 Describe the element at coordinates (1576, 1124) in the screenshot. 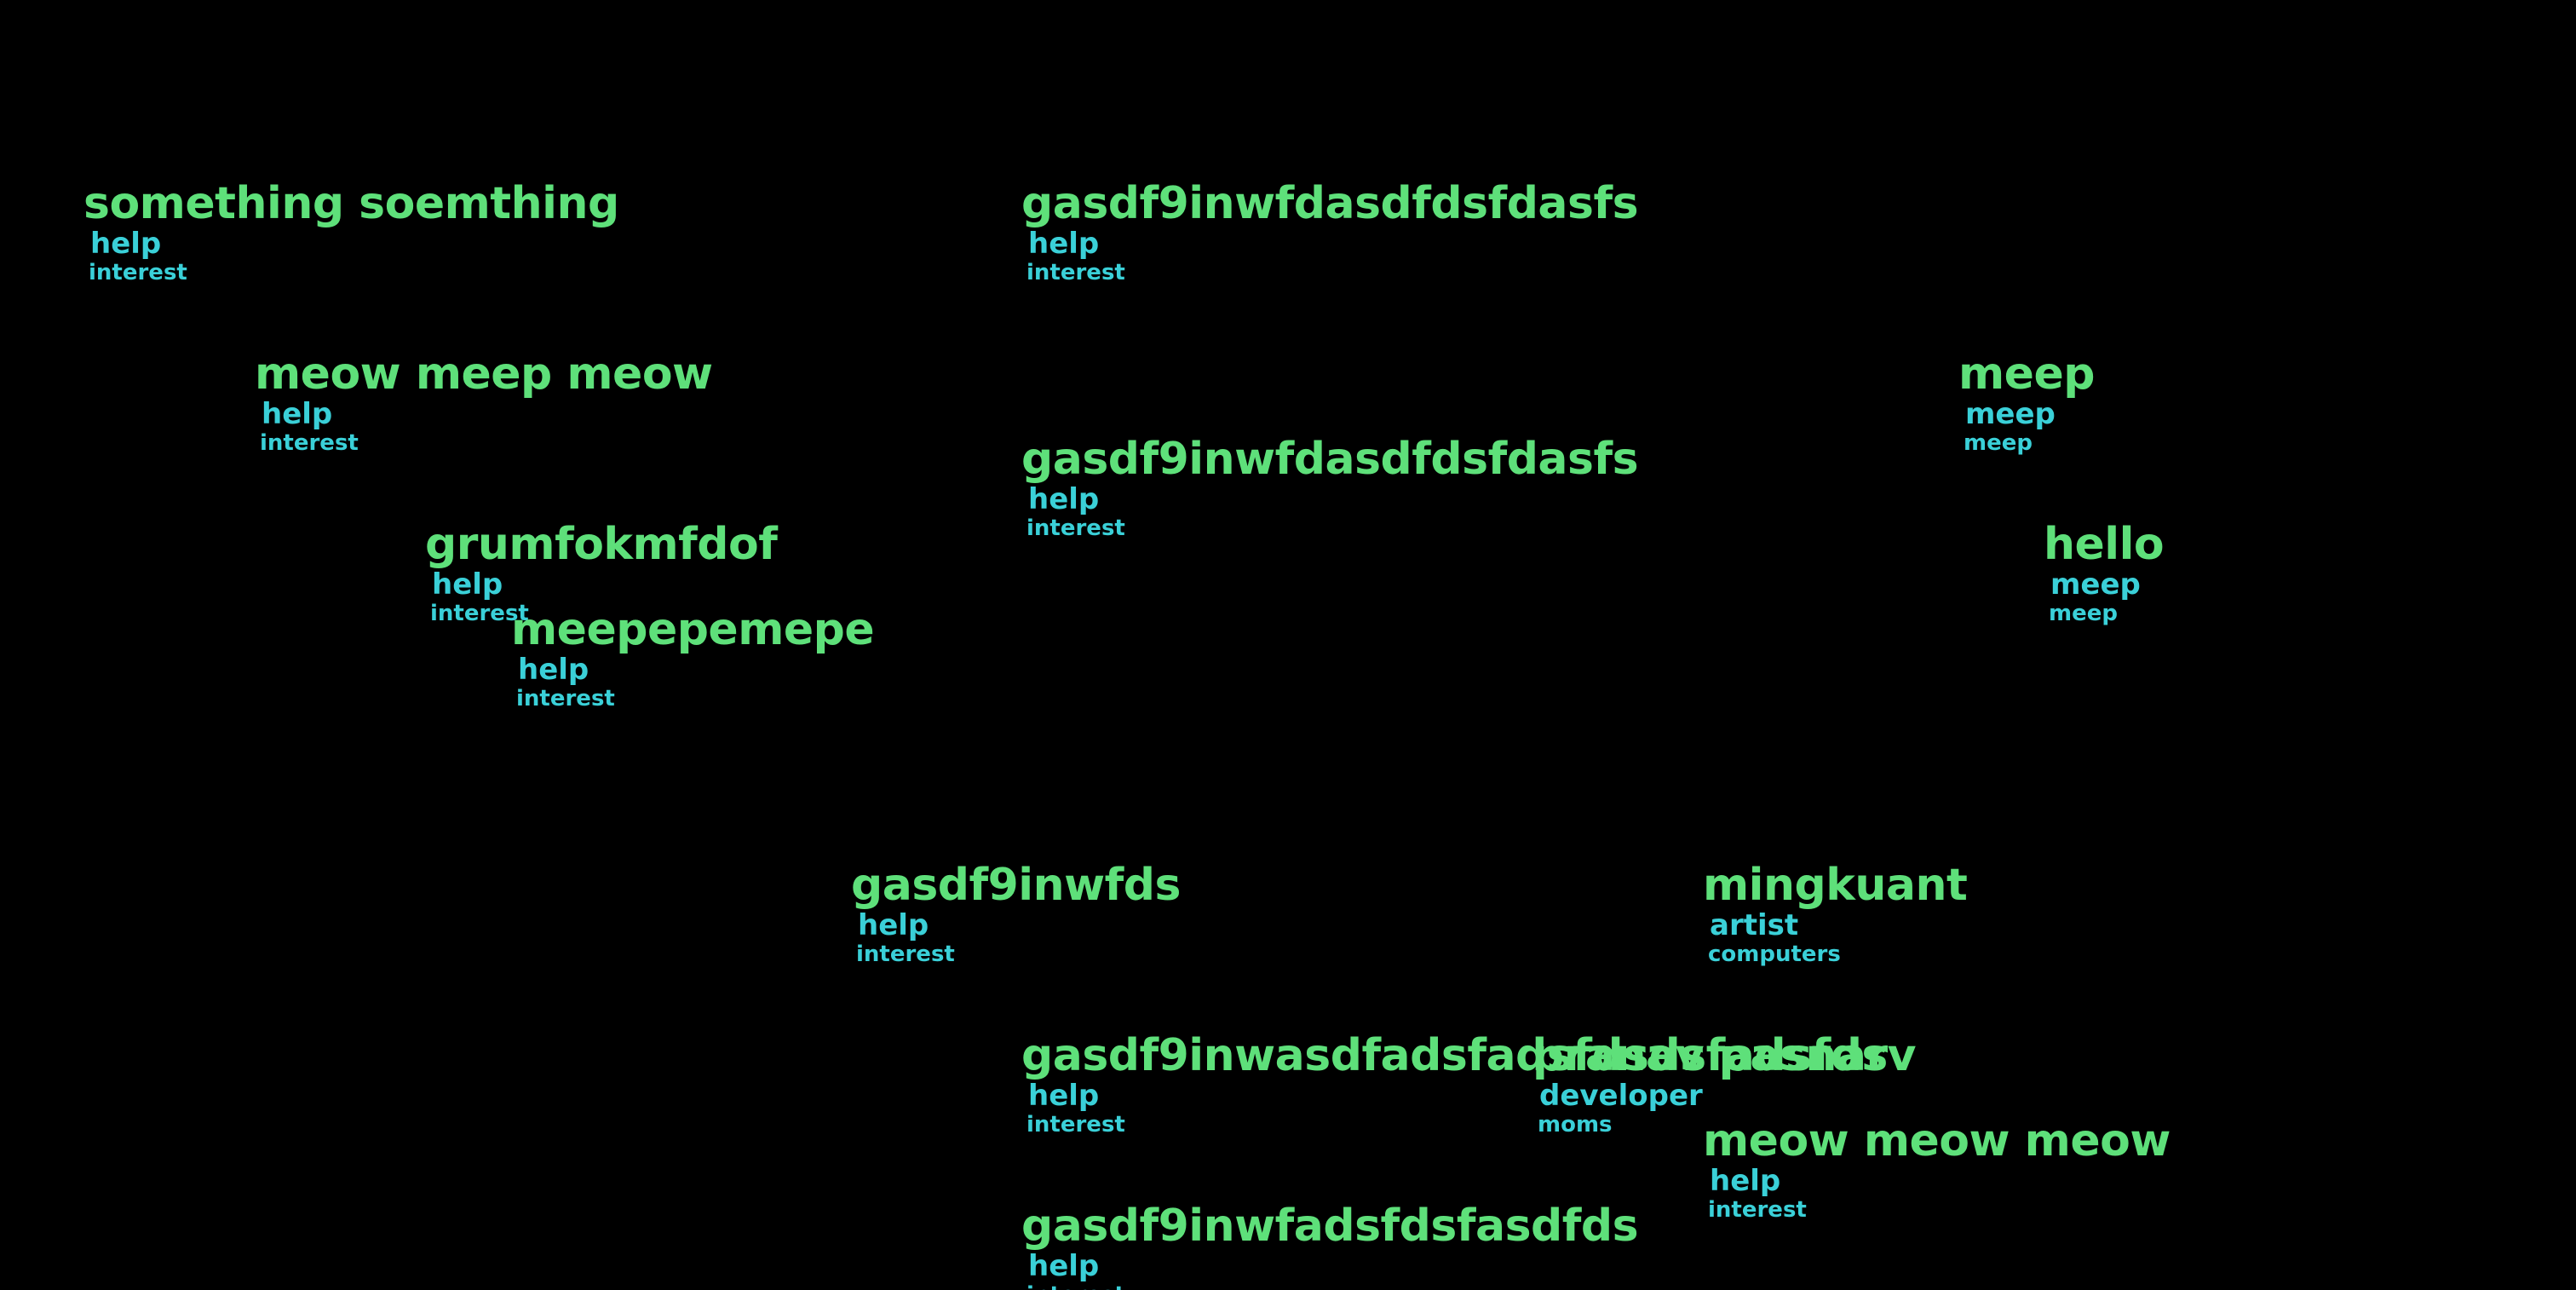

I see `person-tag: moms` at that location.